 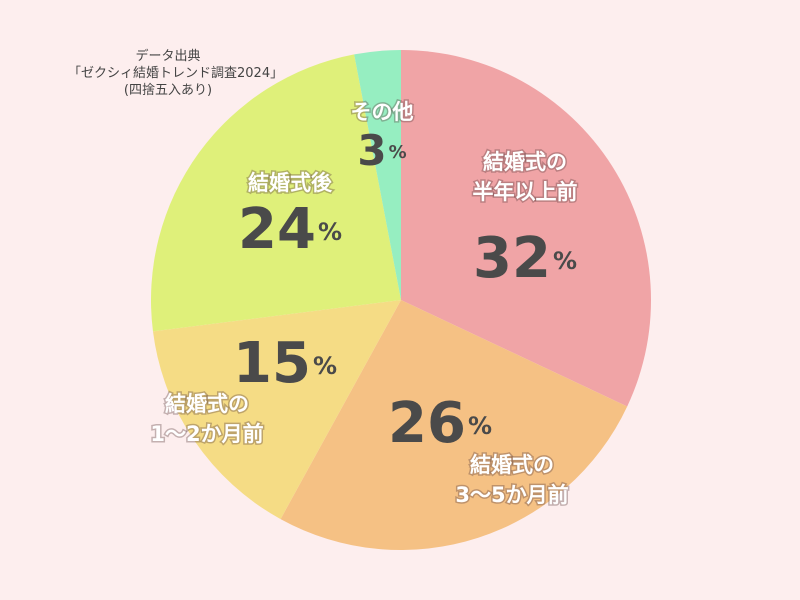 I want to click on slice-value-label: 3%, so click(x=381, y=150).